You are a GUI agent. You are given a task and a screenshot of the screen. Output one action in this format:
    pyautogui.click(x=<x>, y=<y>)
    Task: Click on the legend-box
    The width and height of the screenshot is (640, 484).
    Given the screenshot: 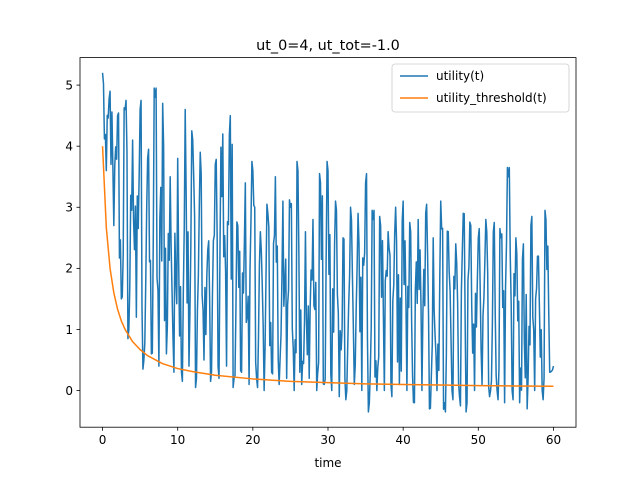 What is the action you would take?
    pyautogui.click(x=480, y=88)
    